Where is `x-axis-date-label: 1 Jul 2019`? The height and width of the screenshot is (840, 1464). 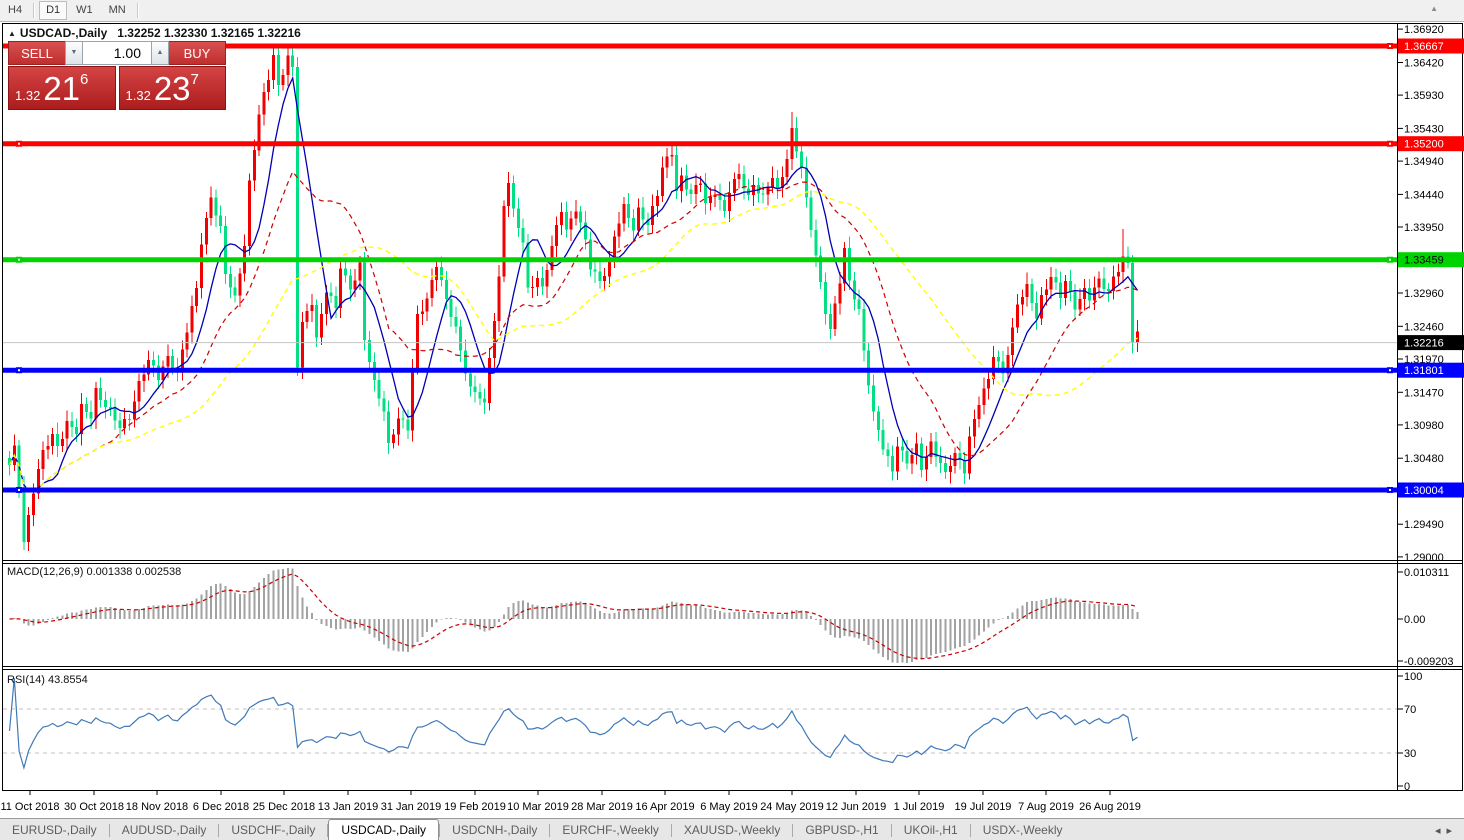
x-axis-date-label: 1 Jul 2019 is located at coordinates (919, 807).